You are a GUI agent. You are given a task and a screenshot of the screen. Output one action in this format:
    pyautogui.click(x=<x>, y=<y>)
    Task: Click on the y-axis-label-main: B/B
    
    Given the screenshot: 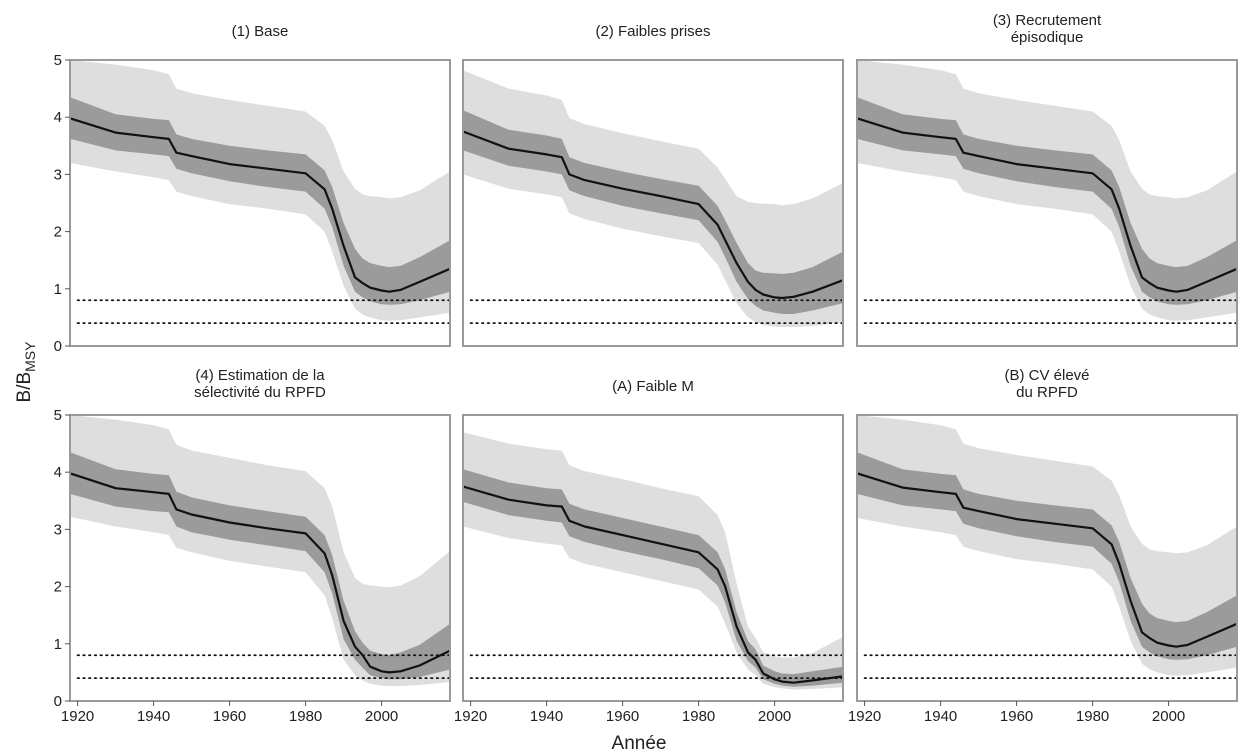 What is the action you would take?
    pyautogui.click(x=24, y=387)
    